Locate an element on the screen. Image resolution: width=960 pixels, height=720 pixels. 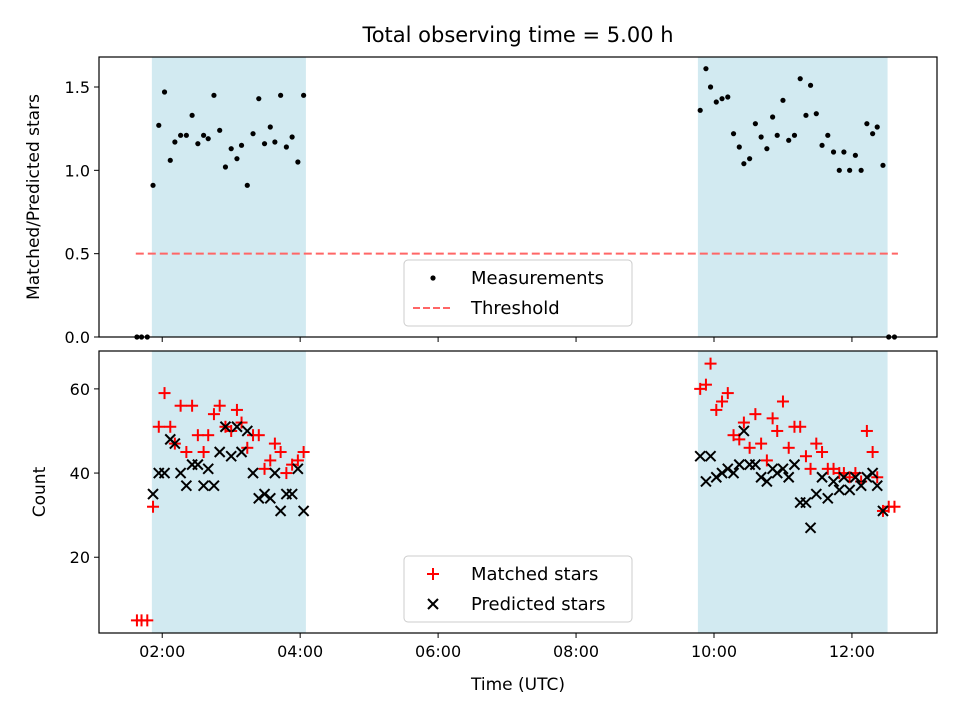
chart-title: Total observing time = 5.00 h is located at coordinates (517, 35).